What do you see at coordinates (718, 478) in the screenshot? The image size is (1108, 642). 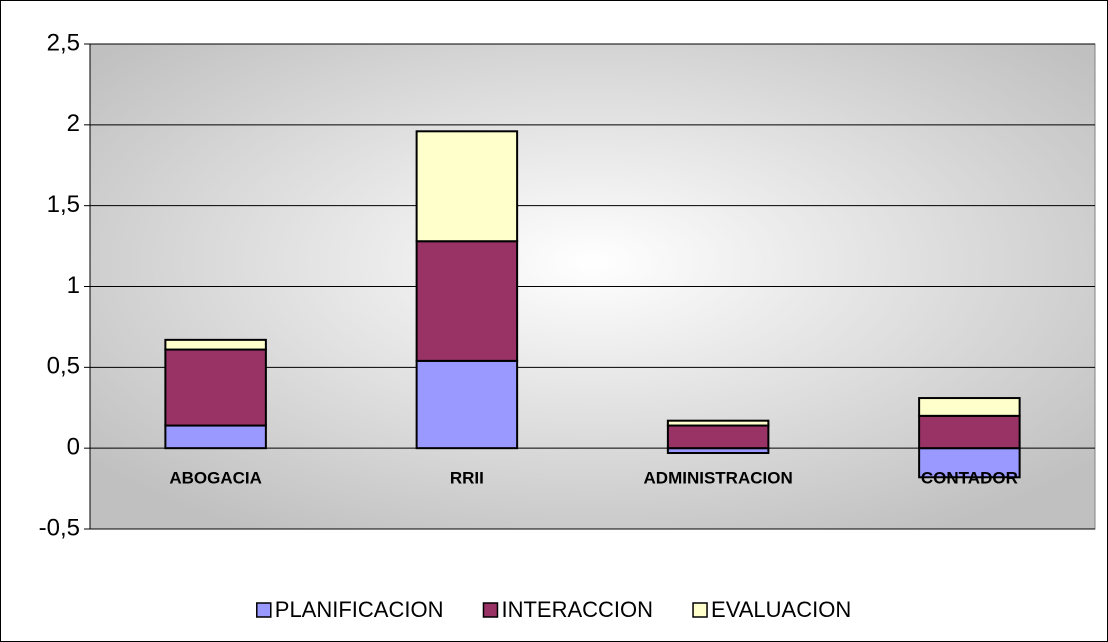 I see `x-tick-label: ADMINISTRACION` at bounding box center [718, 478].